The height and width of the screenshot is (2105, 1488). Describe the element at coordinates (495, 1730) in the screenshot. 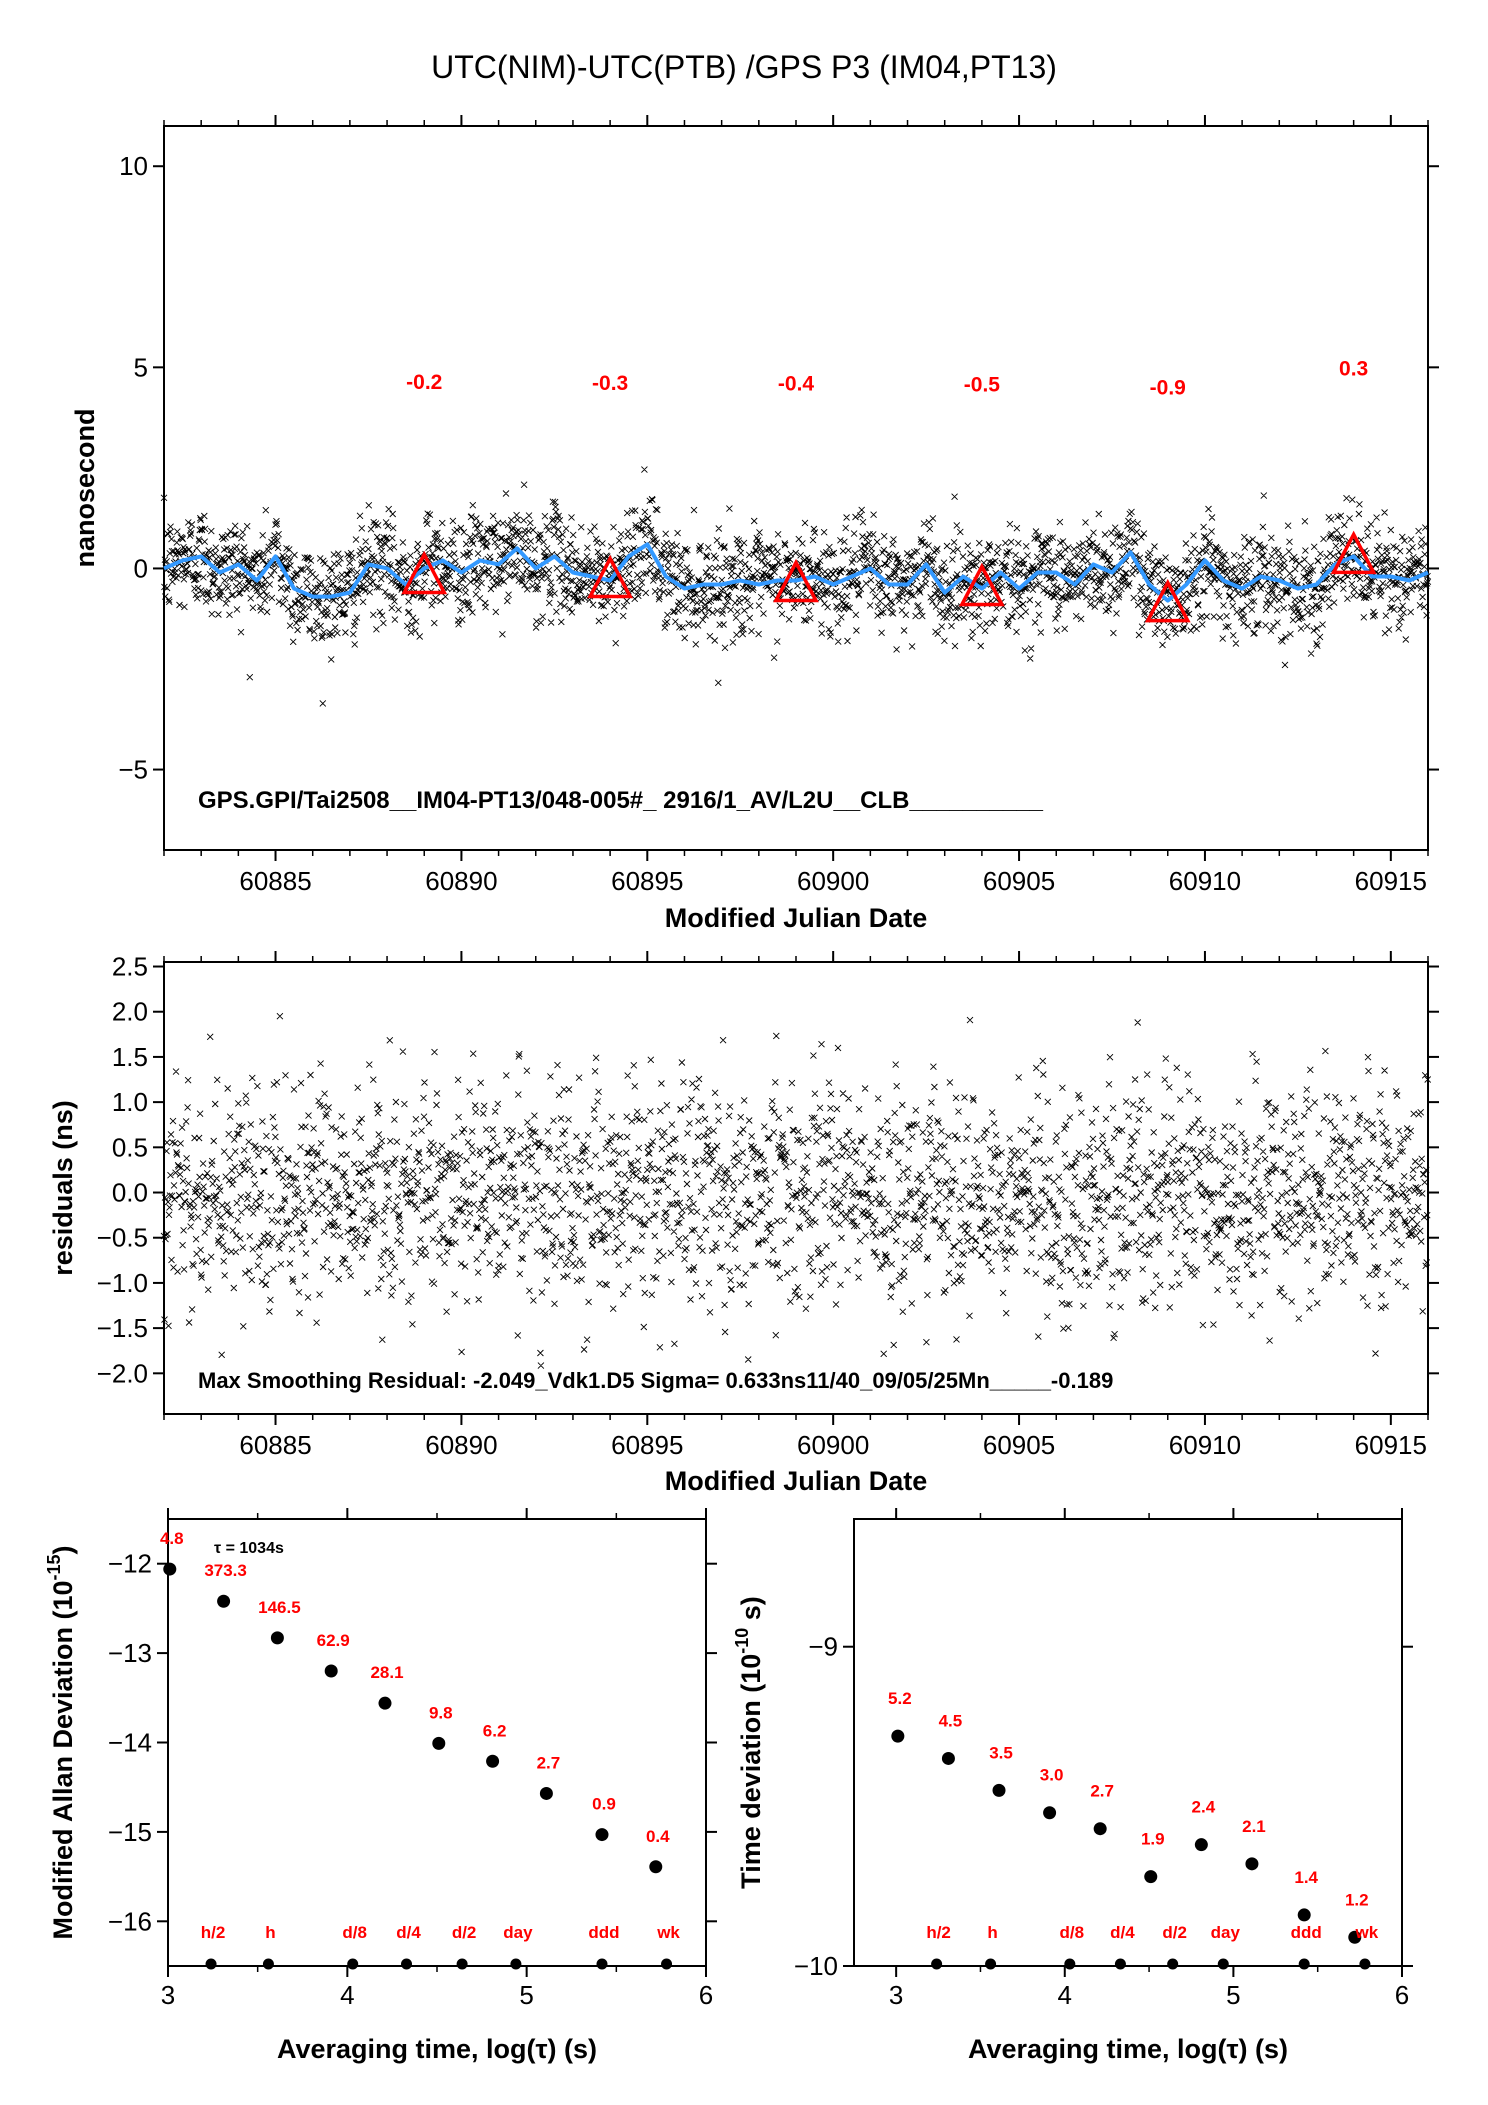

I see `deviation-point-label: 6.2` at that location.